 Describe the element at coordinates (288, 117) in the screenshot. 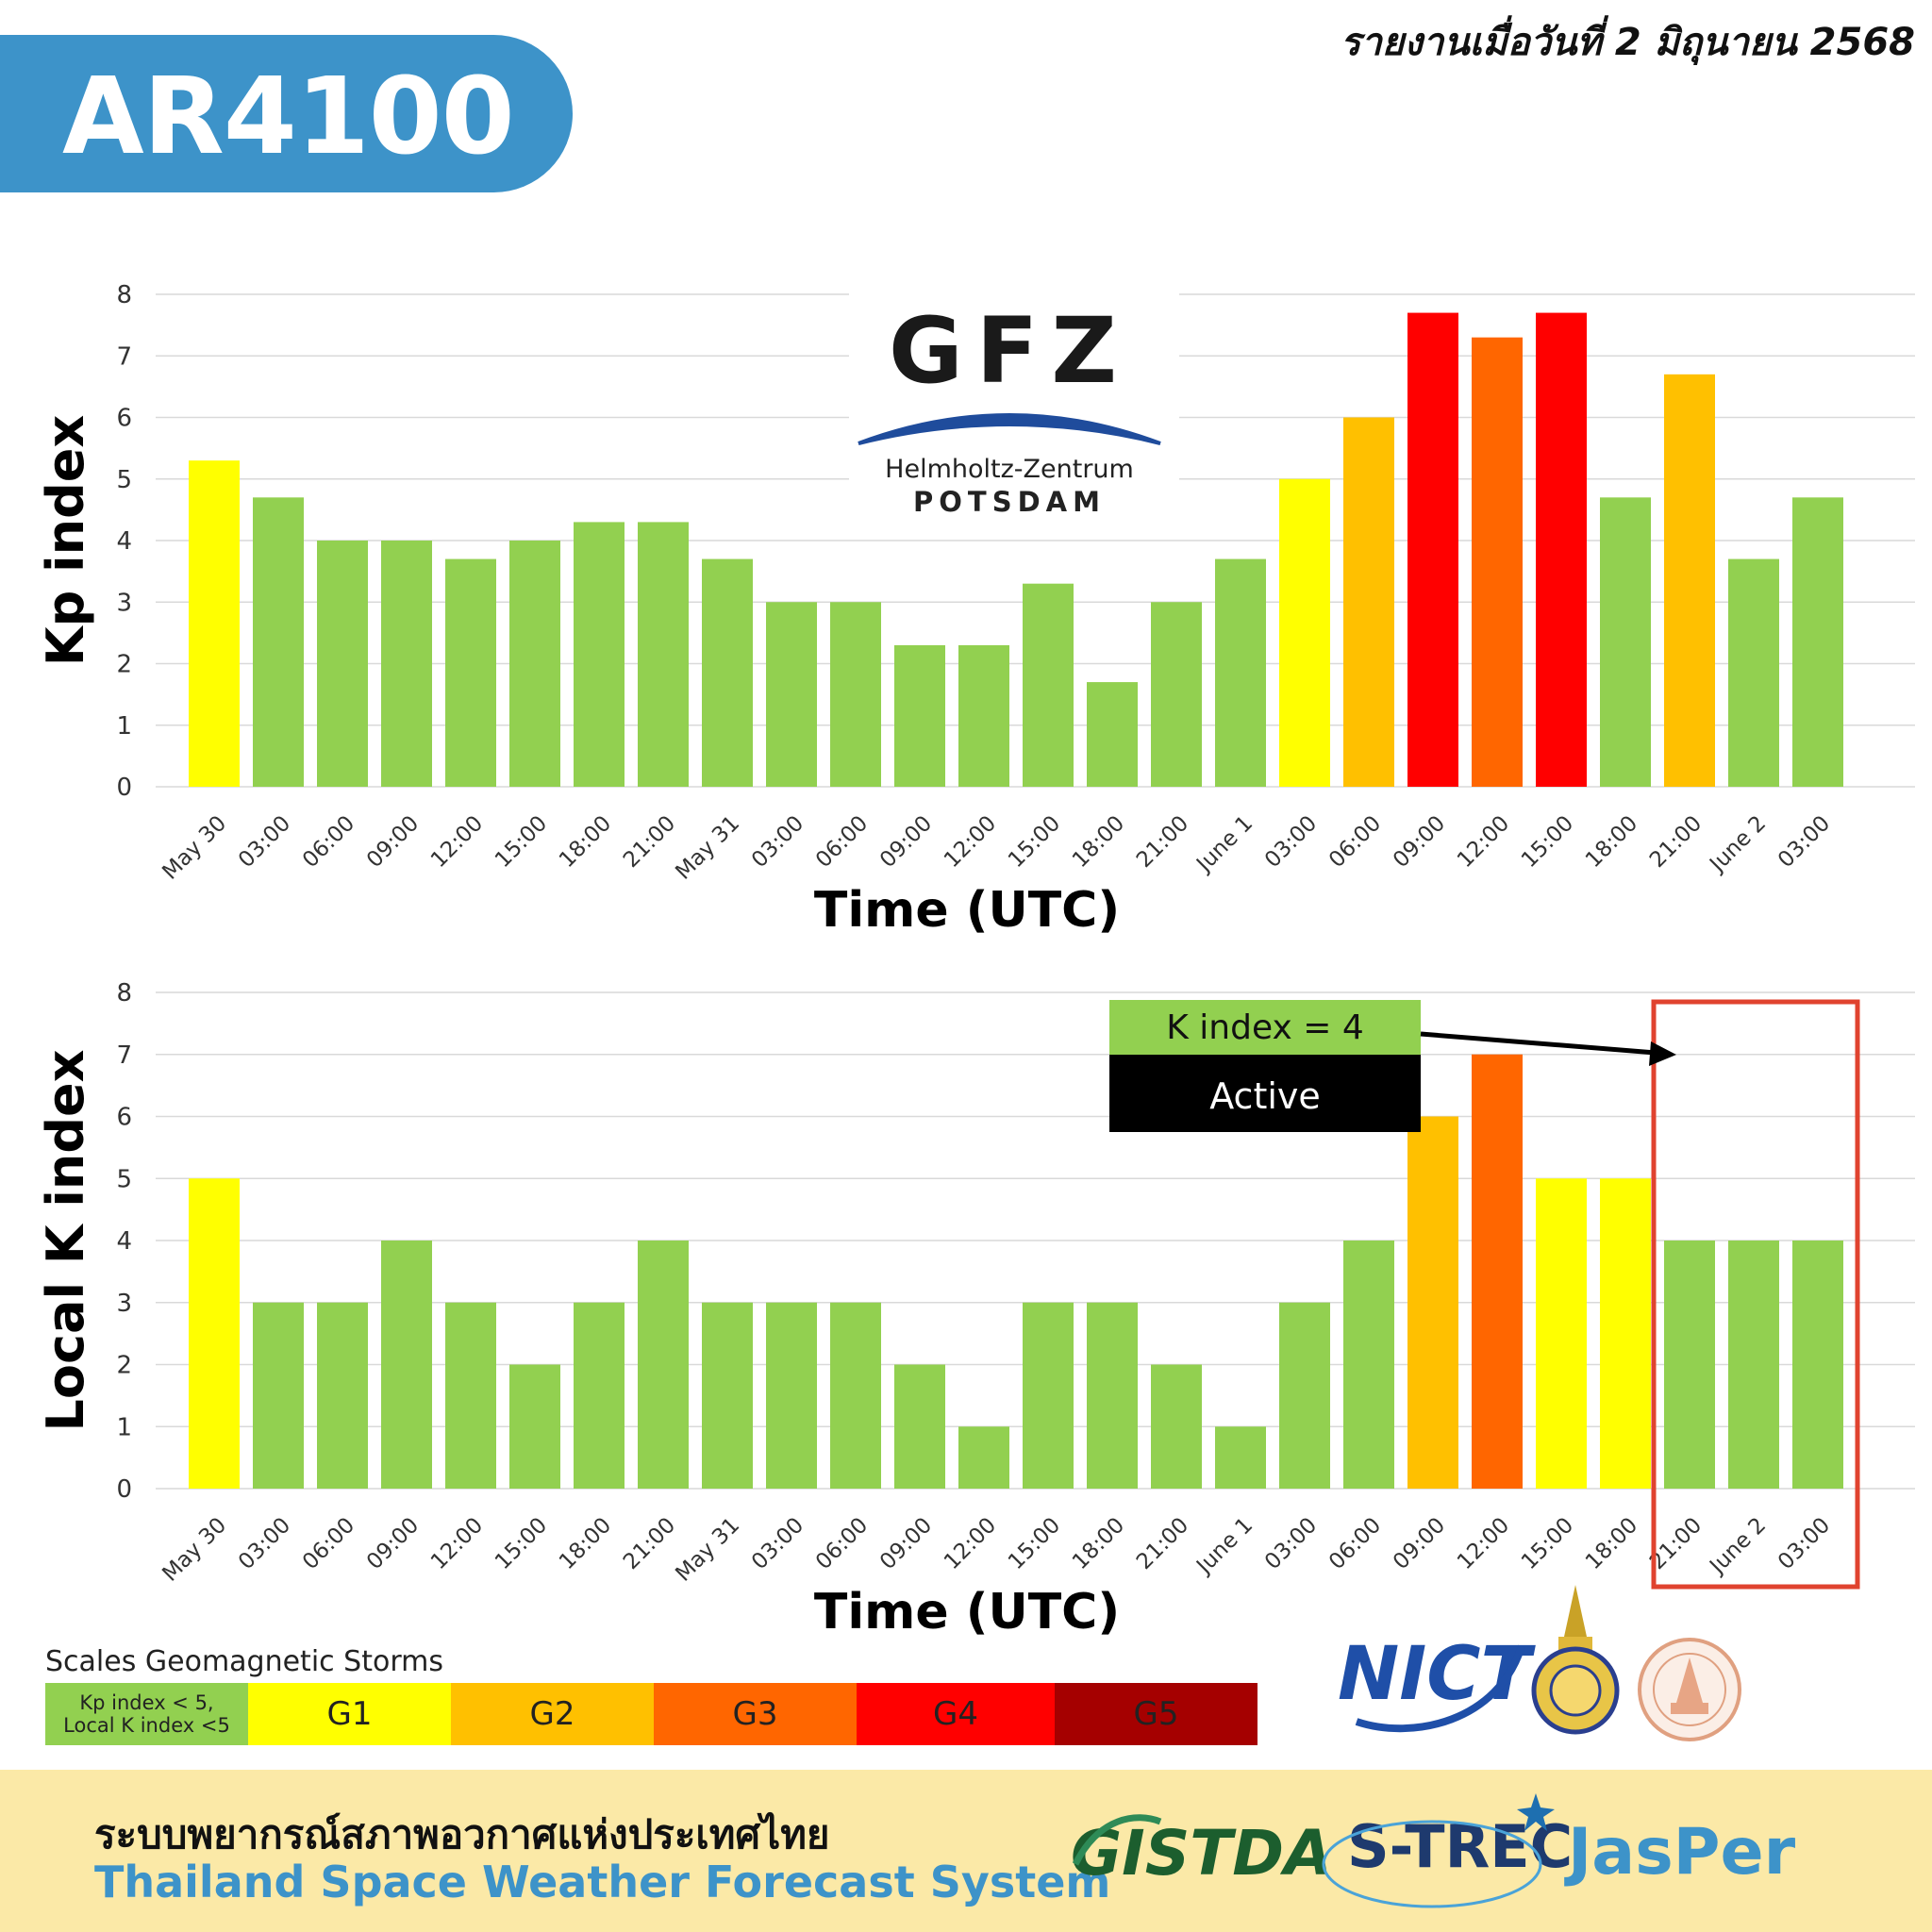

I see `page-title: AR4100` at that location.